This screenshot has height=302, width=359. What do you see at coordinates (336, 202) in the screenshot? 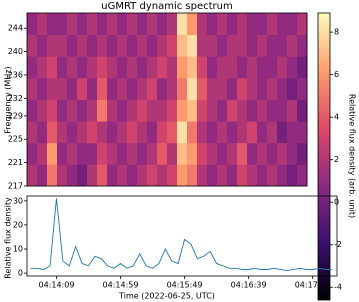
I see `colorbar-tick-label: 0` at bounding box center [336, 202].